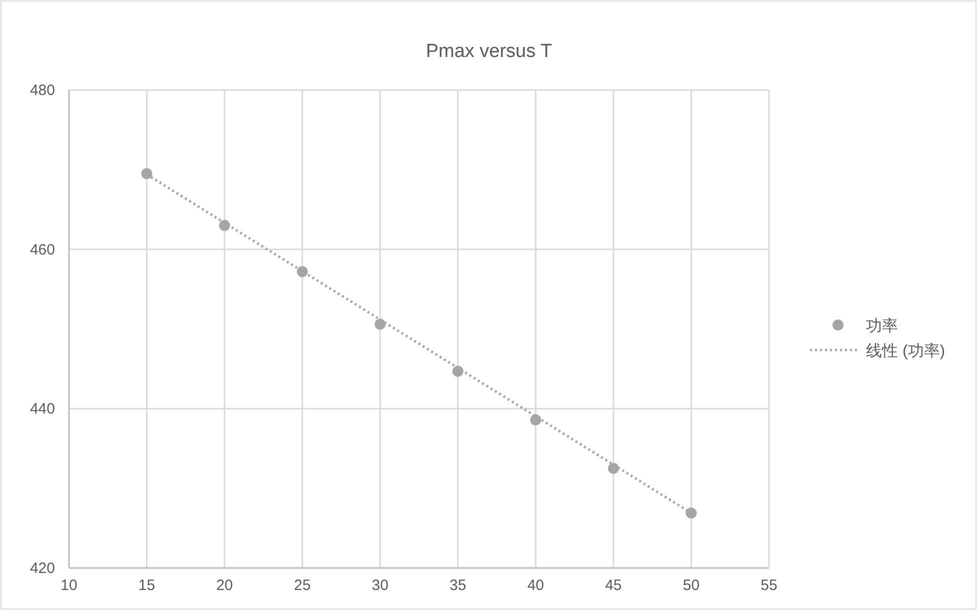  Describe the element at coordinates (691, 585) in the screenshot. I see `x-tick-label: 50` at that location.